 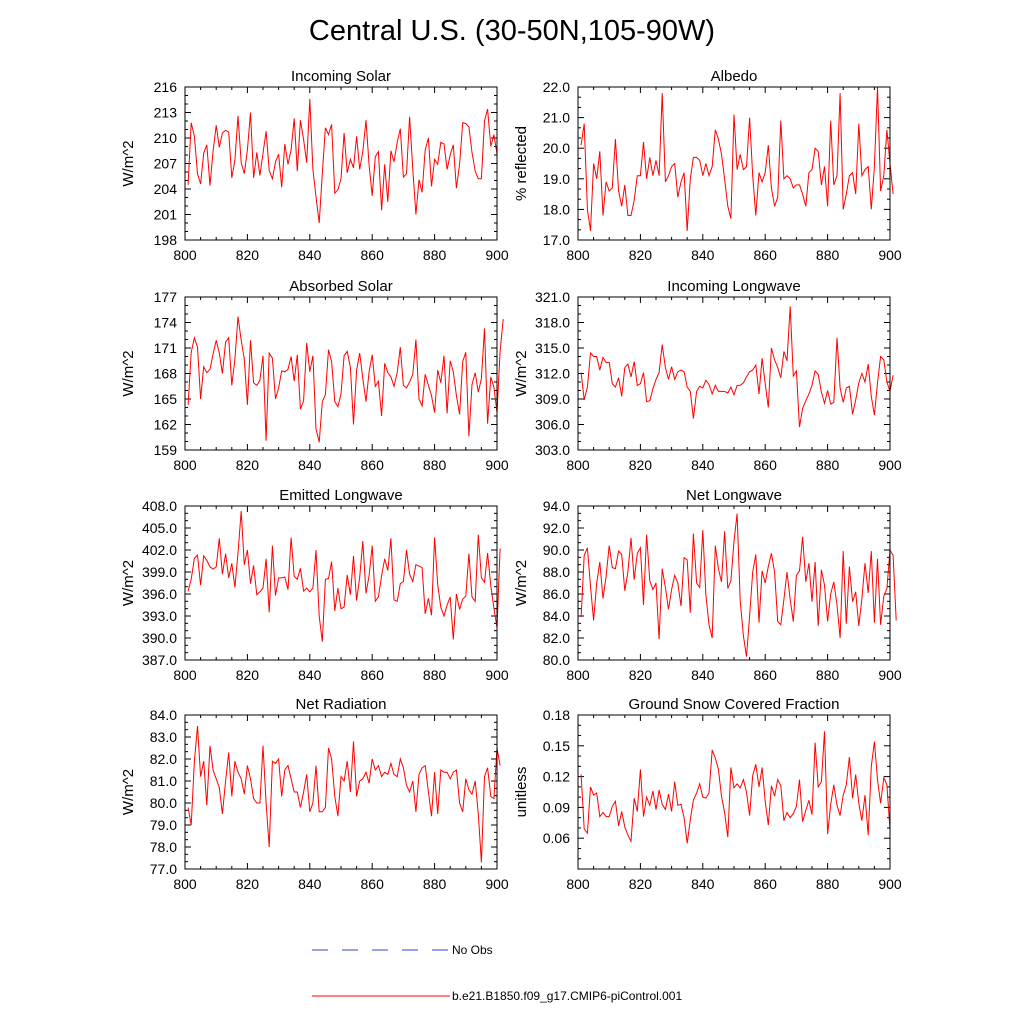 What do you see at coordinates (166, 138) in the screenshot?
I see `y-tick-label: 210` at bounding box center [166, 138].